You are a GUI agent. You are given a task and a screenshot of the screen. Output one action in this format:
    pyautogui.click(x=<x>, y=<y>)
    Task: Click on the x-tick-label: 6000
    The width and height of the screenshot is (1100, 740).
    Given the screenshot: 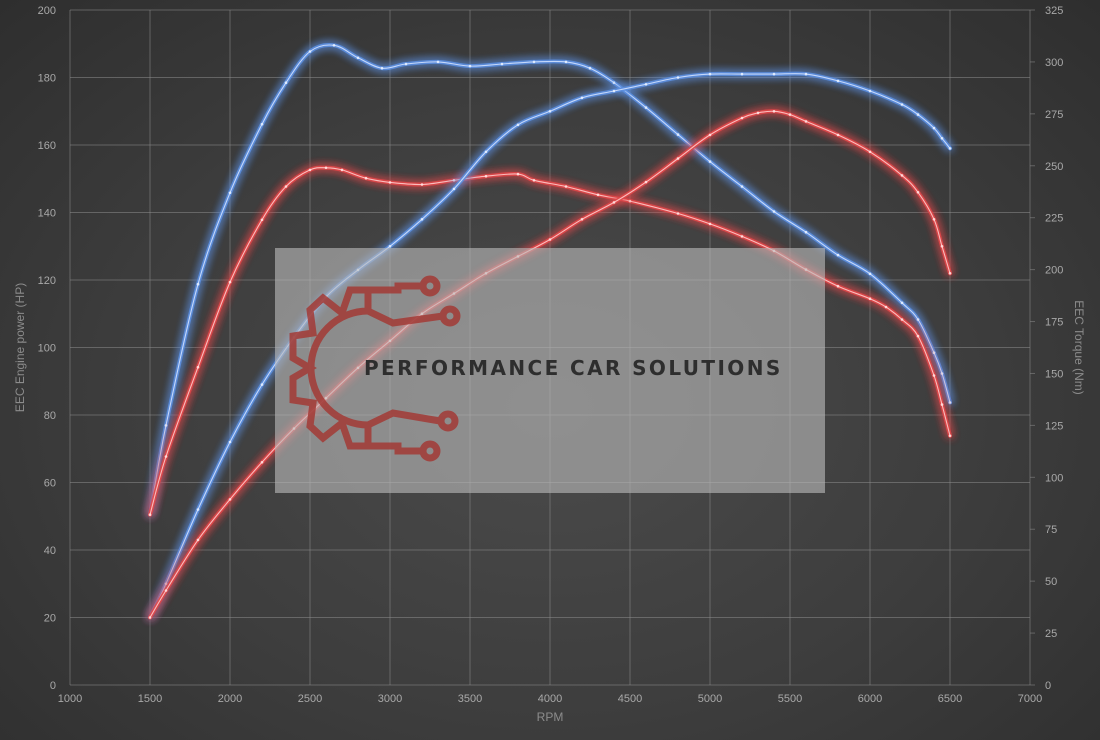 What is the action you would take?
    pyautogui.click(x=870, y=699)
    